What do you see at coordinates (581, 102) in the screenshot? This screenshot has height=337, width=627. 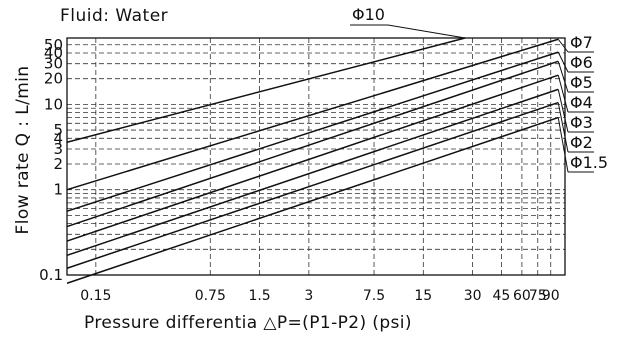 I see `series-label: Φ4` at bounding box center [581, 102].